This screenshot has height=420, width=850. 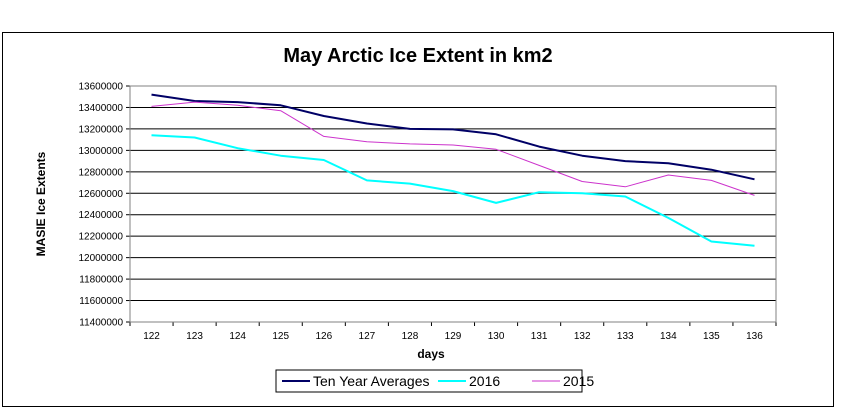 I want to click on x-tick-label: 132, so click(x=582, y=336).